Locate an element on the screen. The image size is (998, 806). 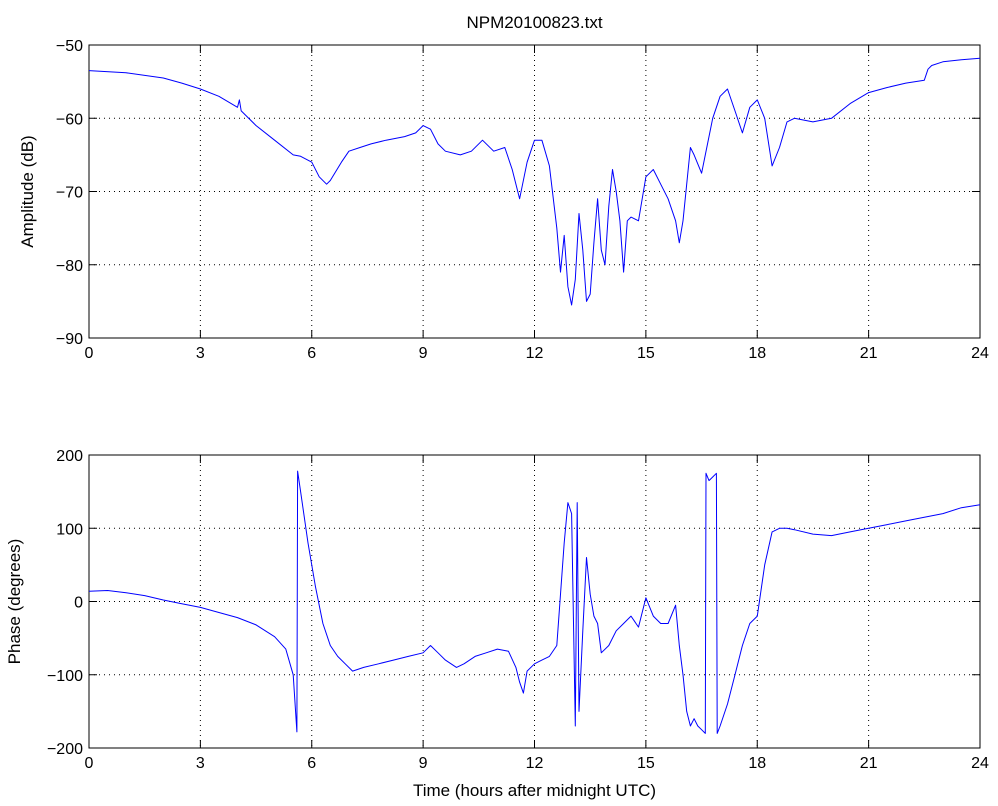
y-tick-label: 0 is located at coordinates (78, 603).